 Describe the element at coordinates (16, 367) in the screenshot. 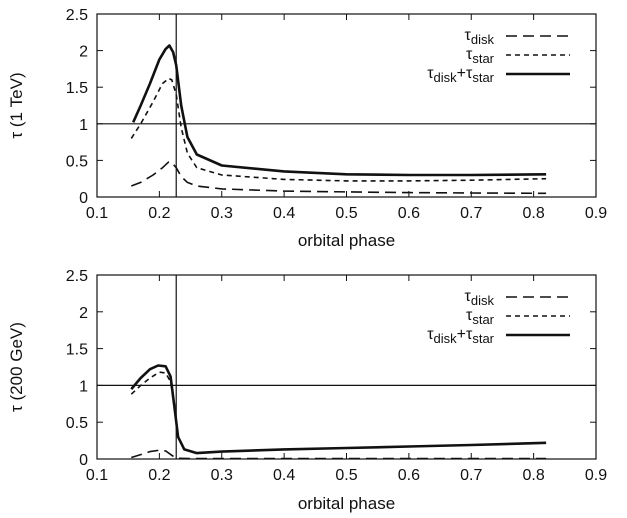

I see `y-axis-label: τ (200 GeV)` at that location.